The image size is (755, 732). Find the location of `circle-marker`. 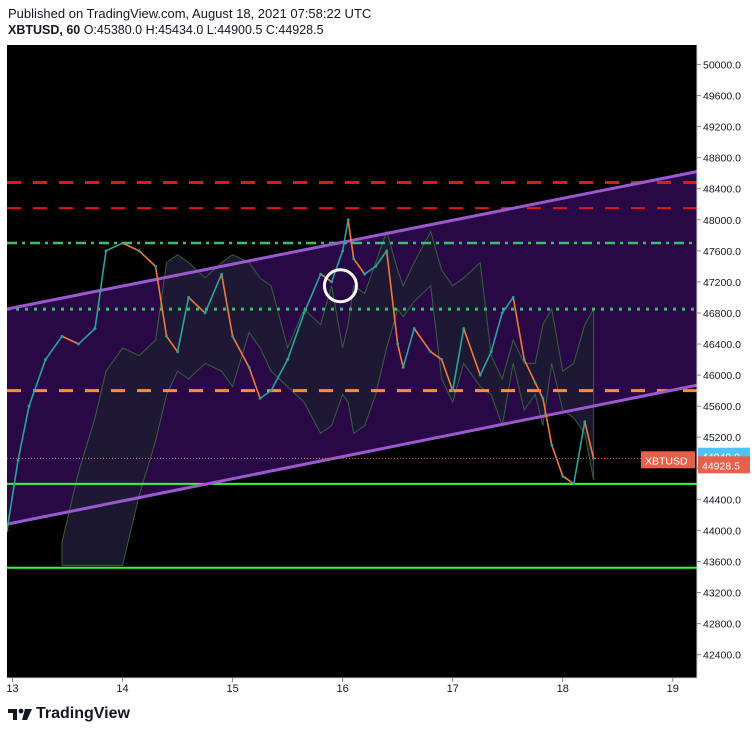

circle-marker is located at coordinates (340, 286).